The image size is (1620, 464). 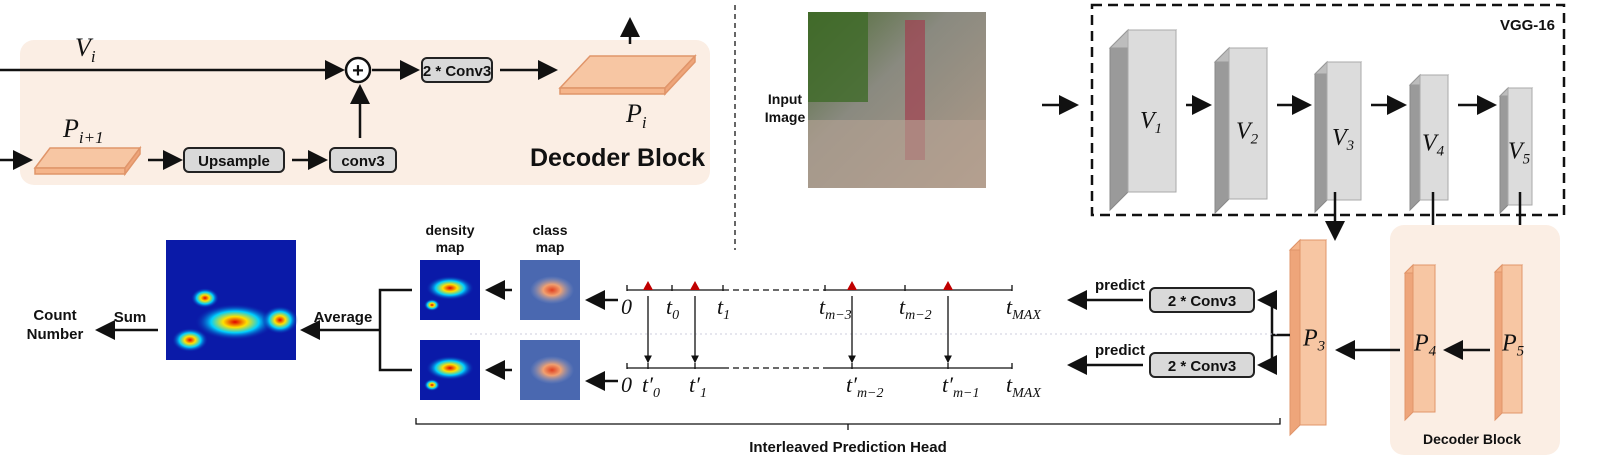 I want to click on vgg-layer-label: V5, so click(x=1519, y=153).